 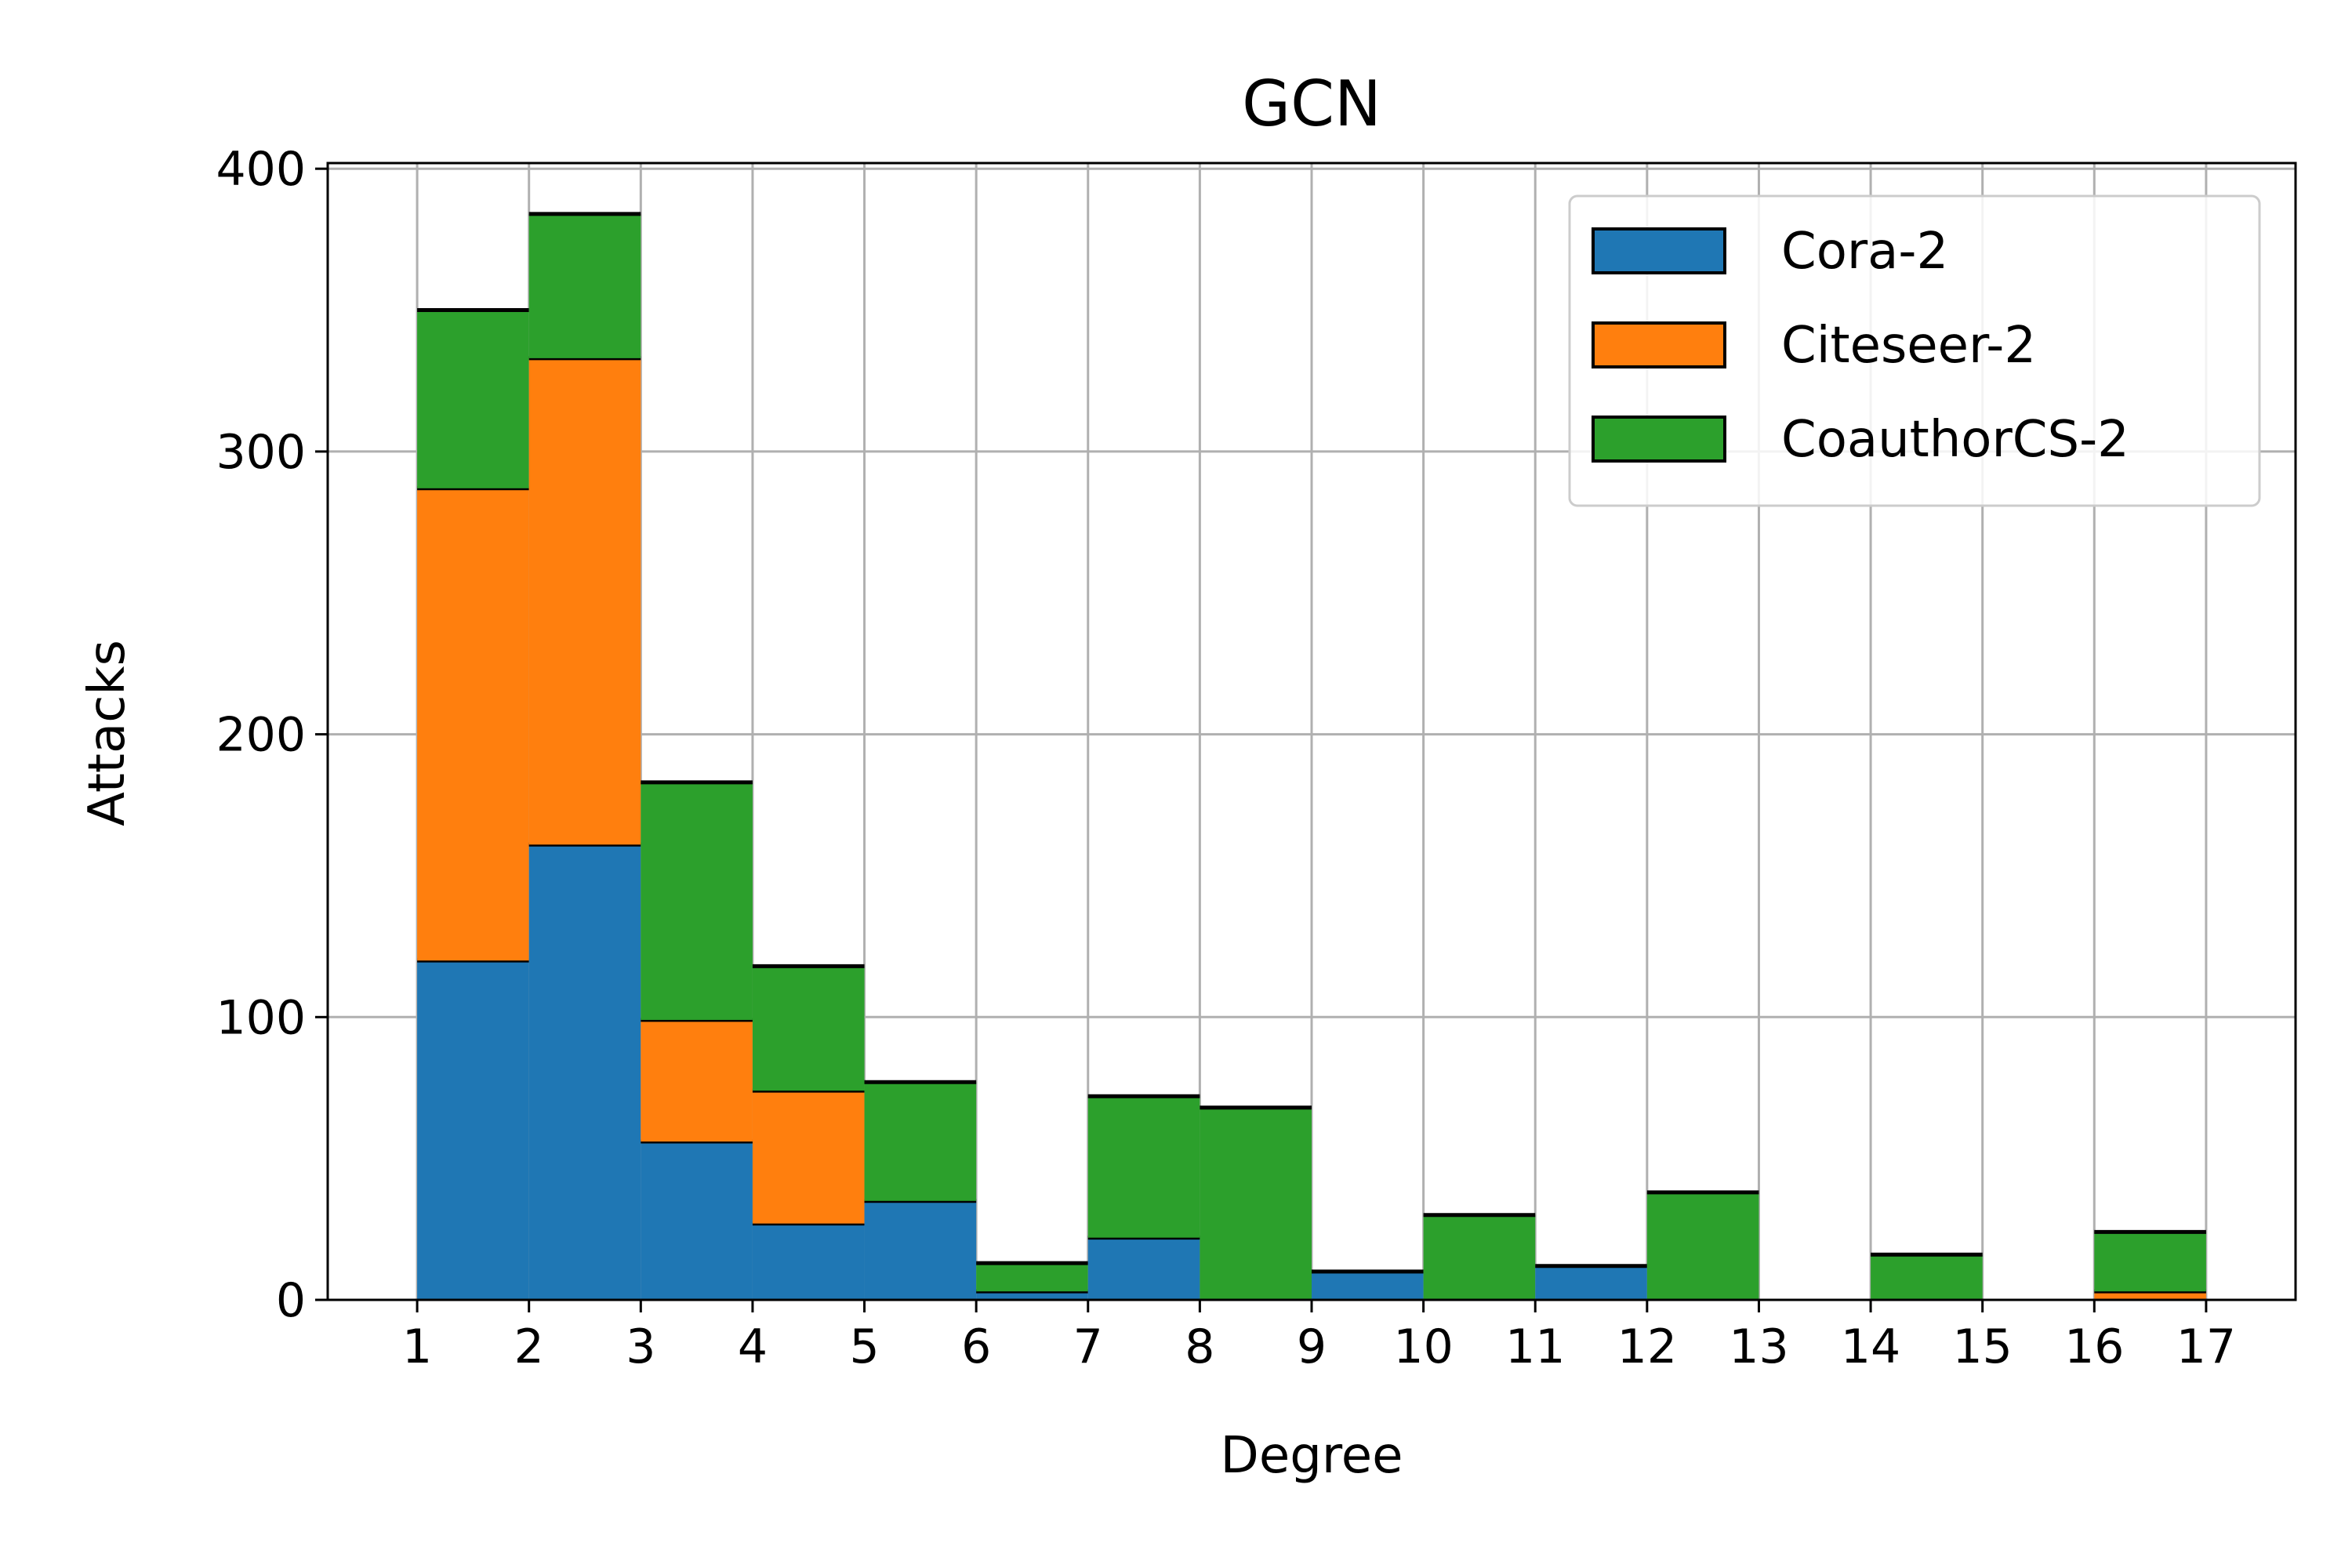 I want to click on x-axis-label: Degree, so click(x=1312, y=1456).